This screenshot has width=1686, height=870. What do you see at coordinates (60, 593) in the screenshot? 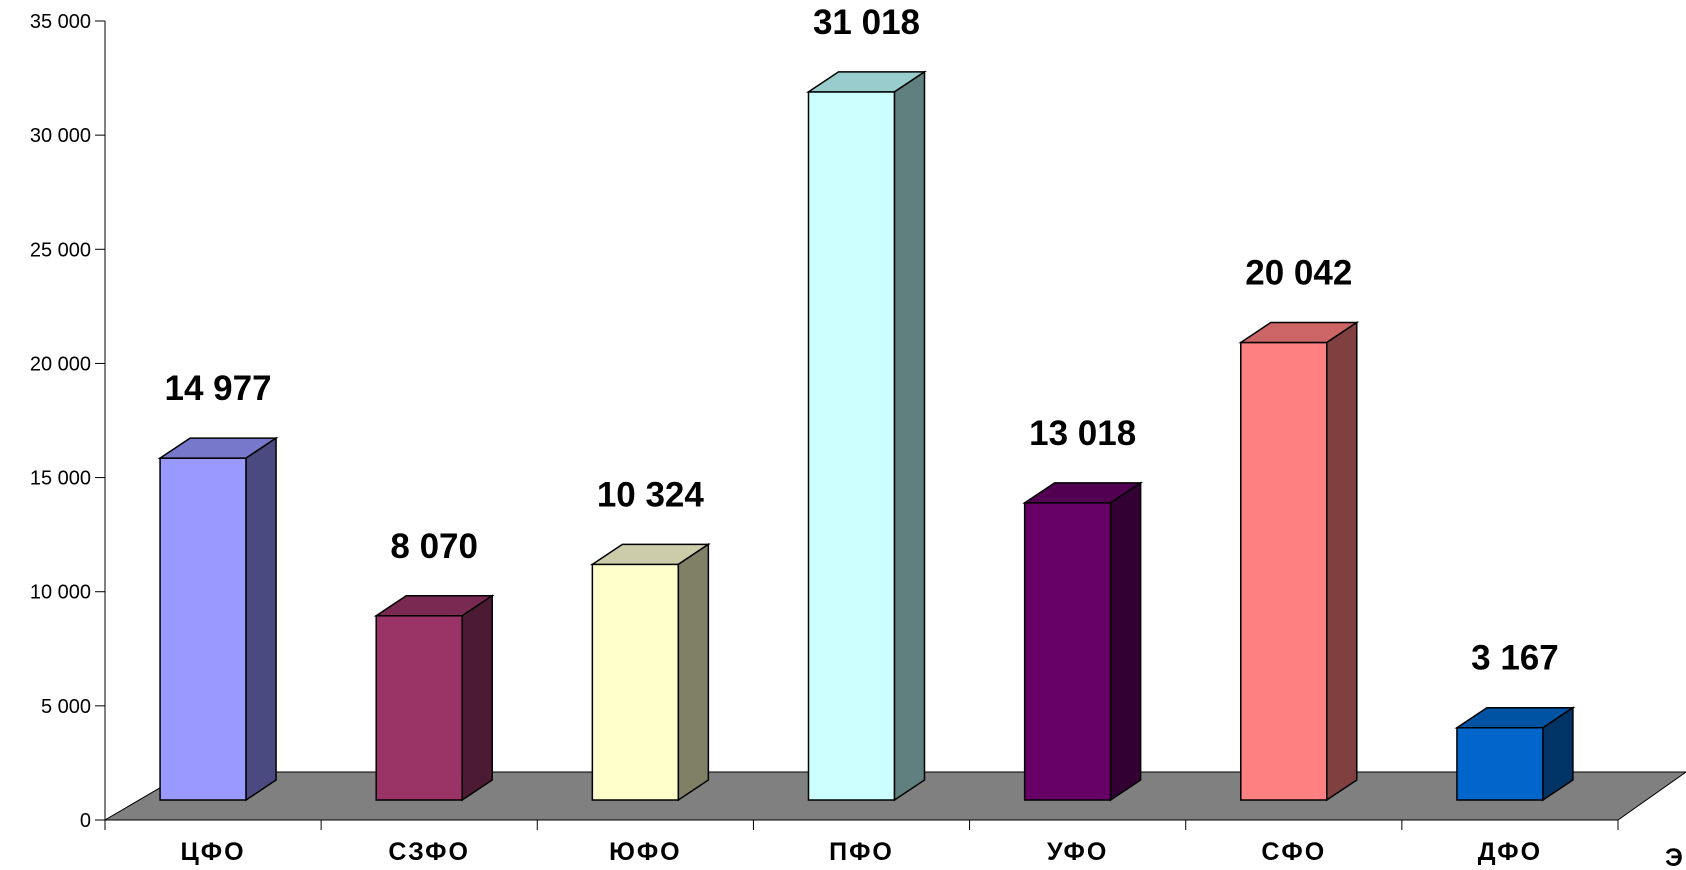
I see `y-tick-label: 10 000` at bounding box center [60, 593].